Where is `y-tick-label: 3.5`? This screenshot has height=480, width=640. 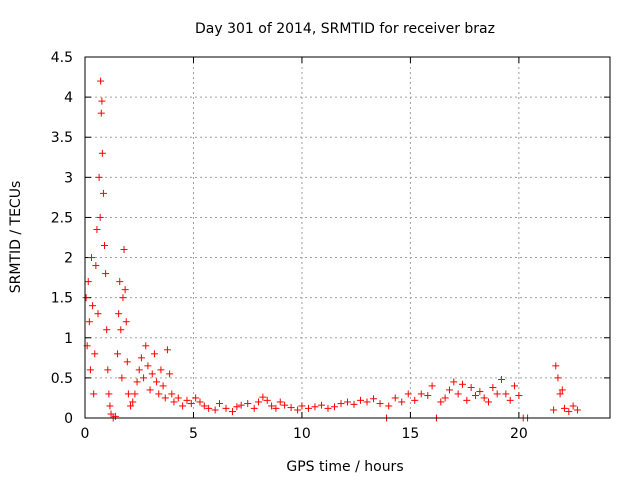
y-tick-label: 3.5 is located at coordinates (62, 138).